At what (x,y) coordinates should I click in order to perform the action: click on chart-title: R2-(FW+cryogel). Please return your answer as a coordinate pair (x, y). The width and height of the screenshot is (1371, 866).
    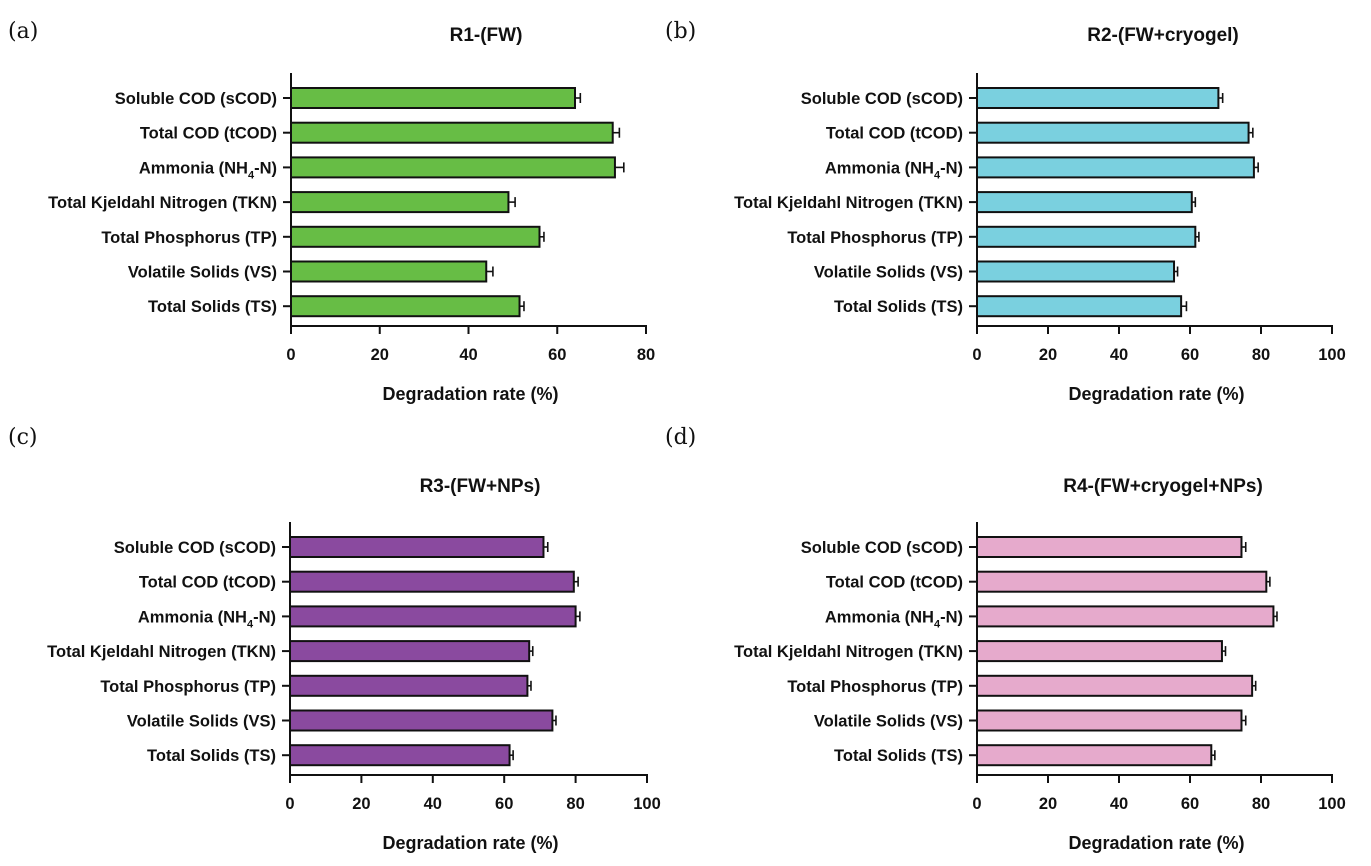
    Looking at the image, I should click on (1163, 35).